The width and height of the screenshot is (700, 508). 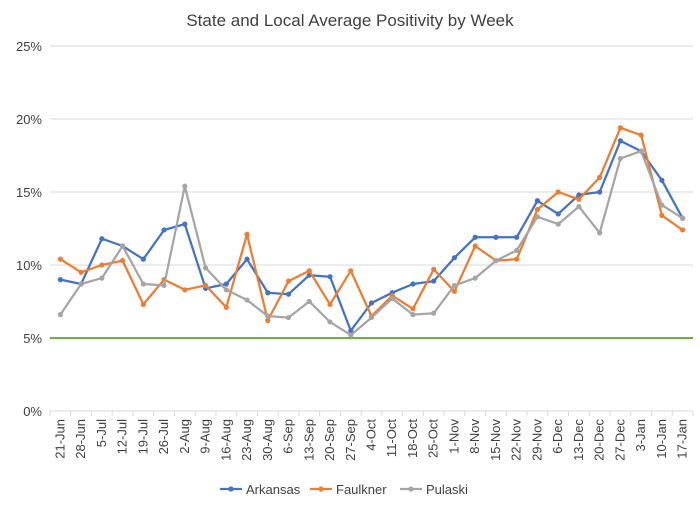 I want to click on x-tick-label: 20-Sep, so click(x=329, y=440).